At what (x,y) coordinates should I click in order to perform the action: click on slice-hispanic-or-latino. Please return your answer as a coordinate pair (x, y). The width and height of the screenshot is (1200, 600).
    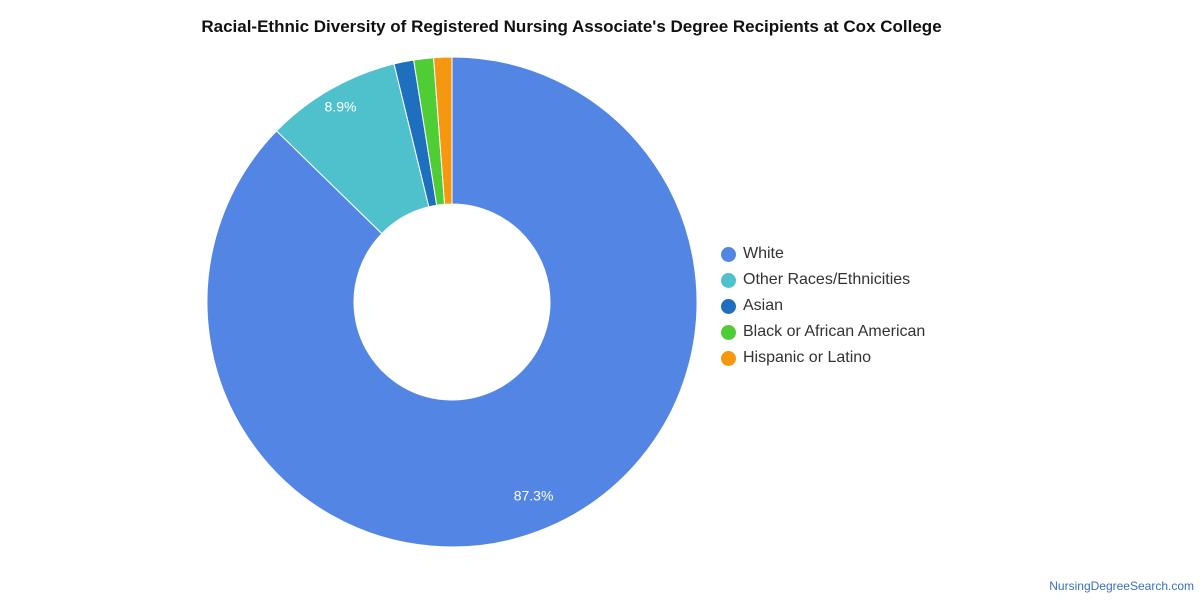
    Looking at the image, I should click on (443, 130).